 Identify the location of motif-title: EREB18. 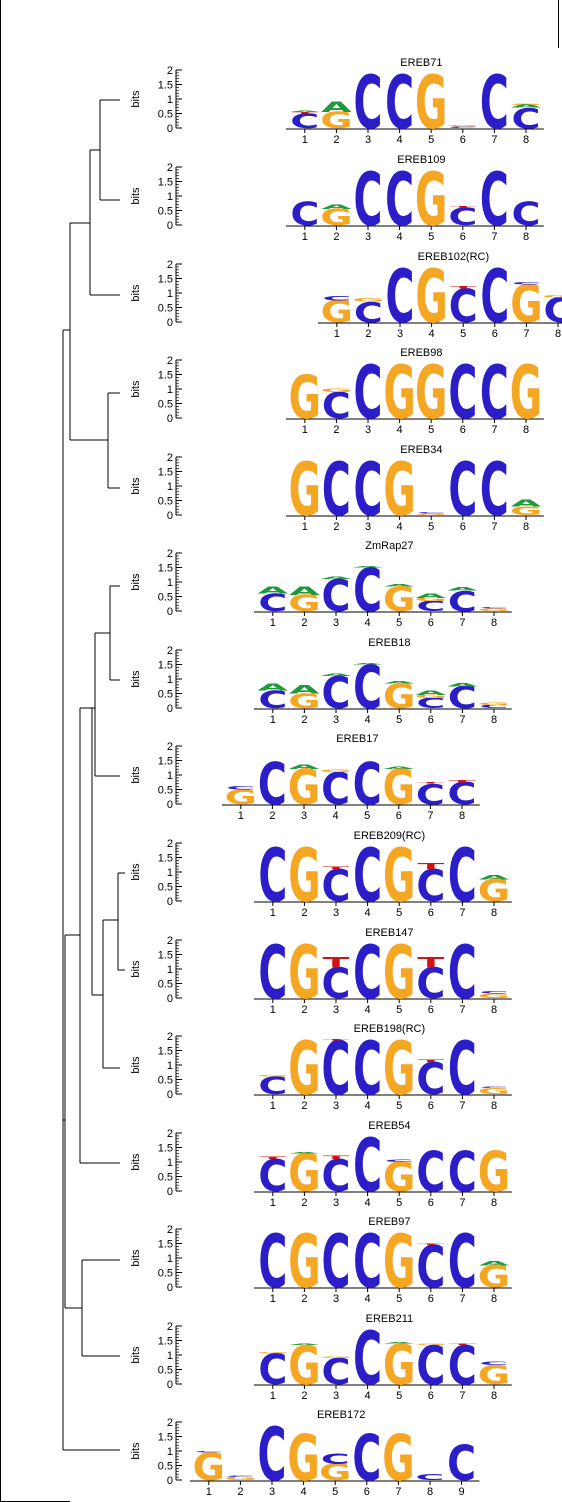
(389, 643).